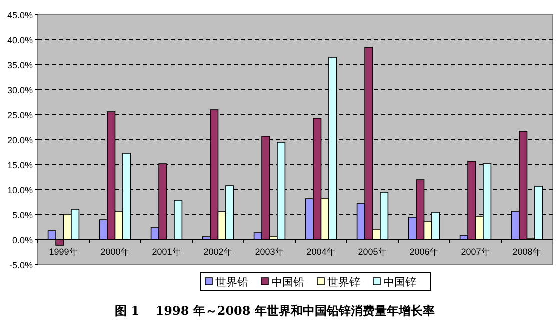 This screenshot has height=327, width=560. Describe the element at coordinates (22, 215) in the screenshot. I see `ytick: 5.0%` at that location.